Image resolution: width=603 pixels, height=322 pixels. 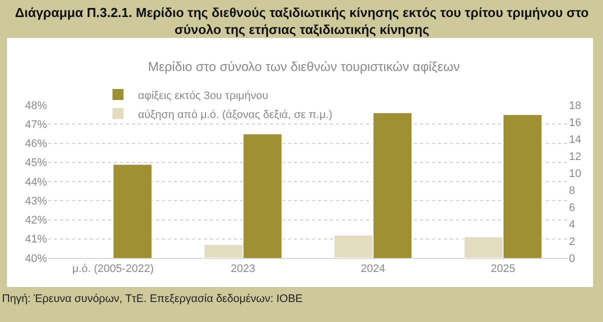 I want to click on y-tick-label: 44%, so click(x=36, y=182).